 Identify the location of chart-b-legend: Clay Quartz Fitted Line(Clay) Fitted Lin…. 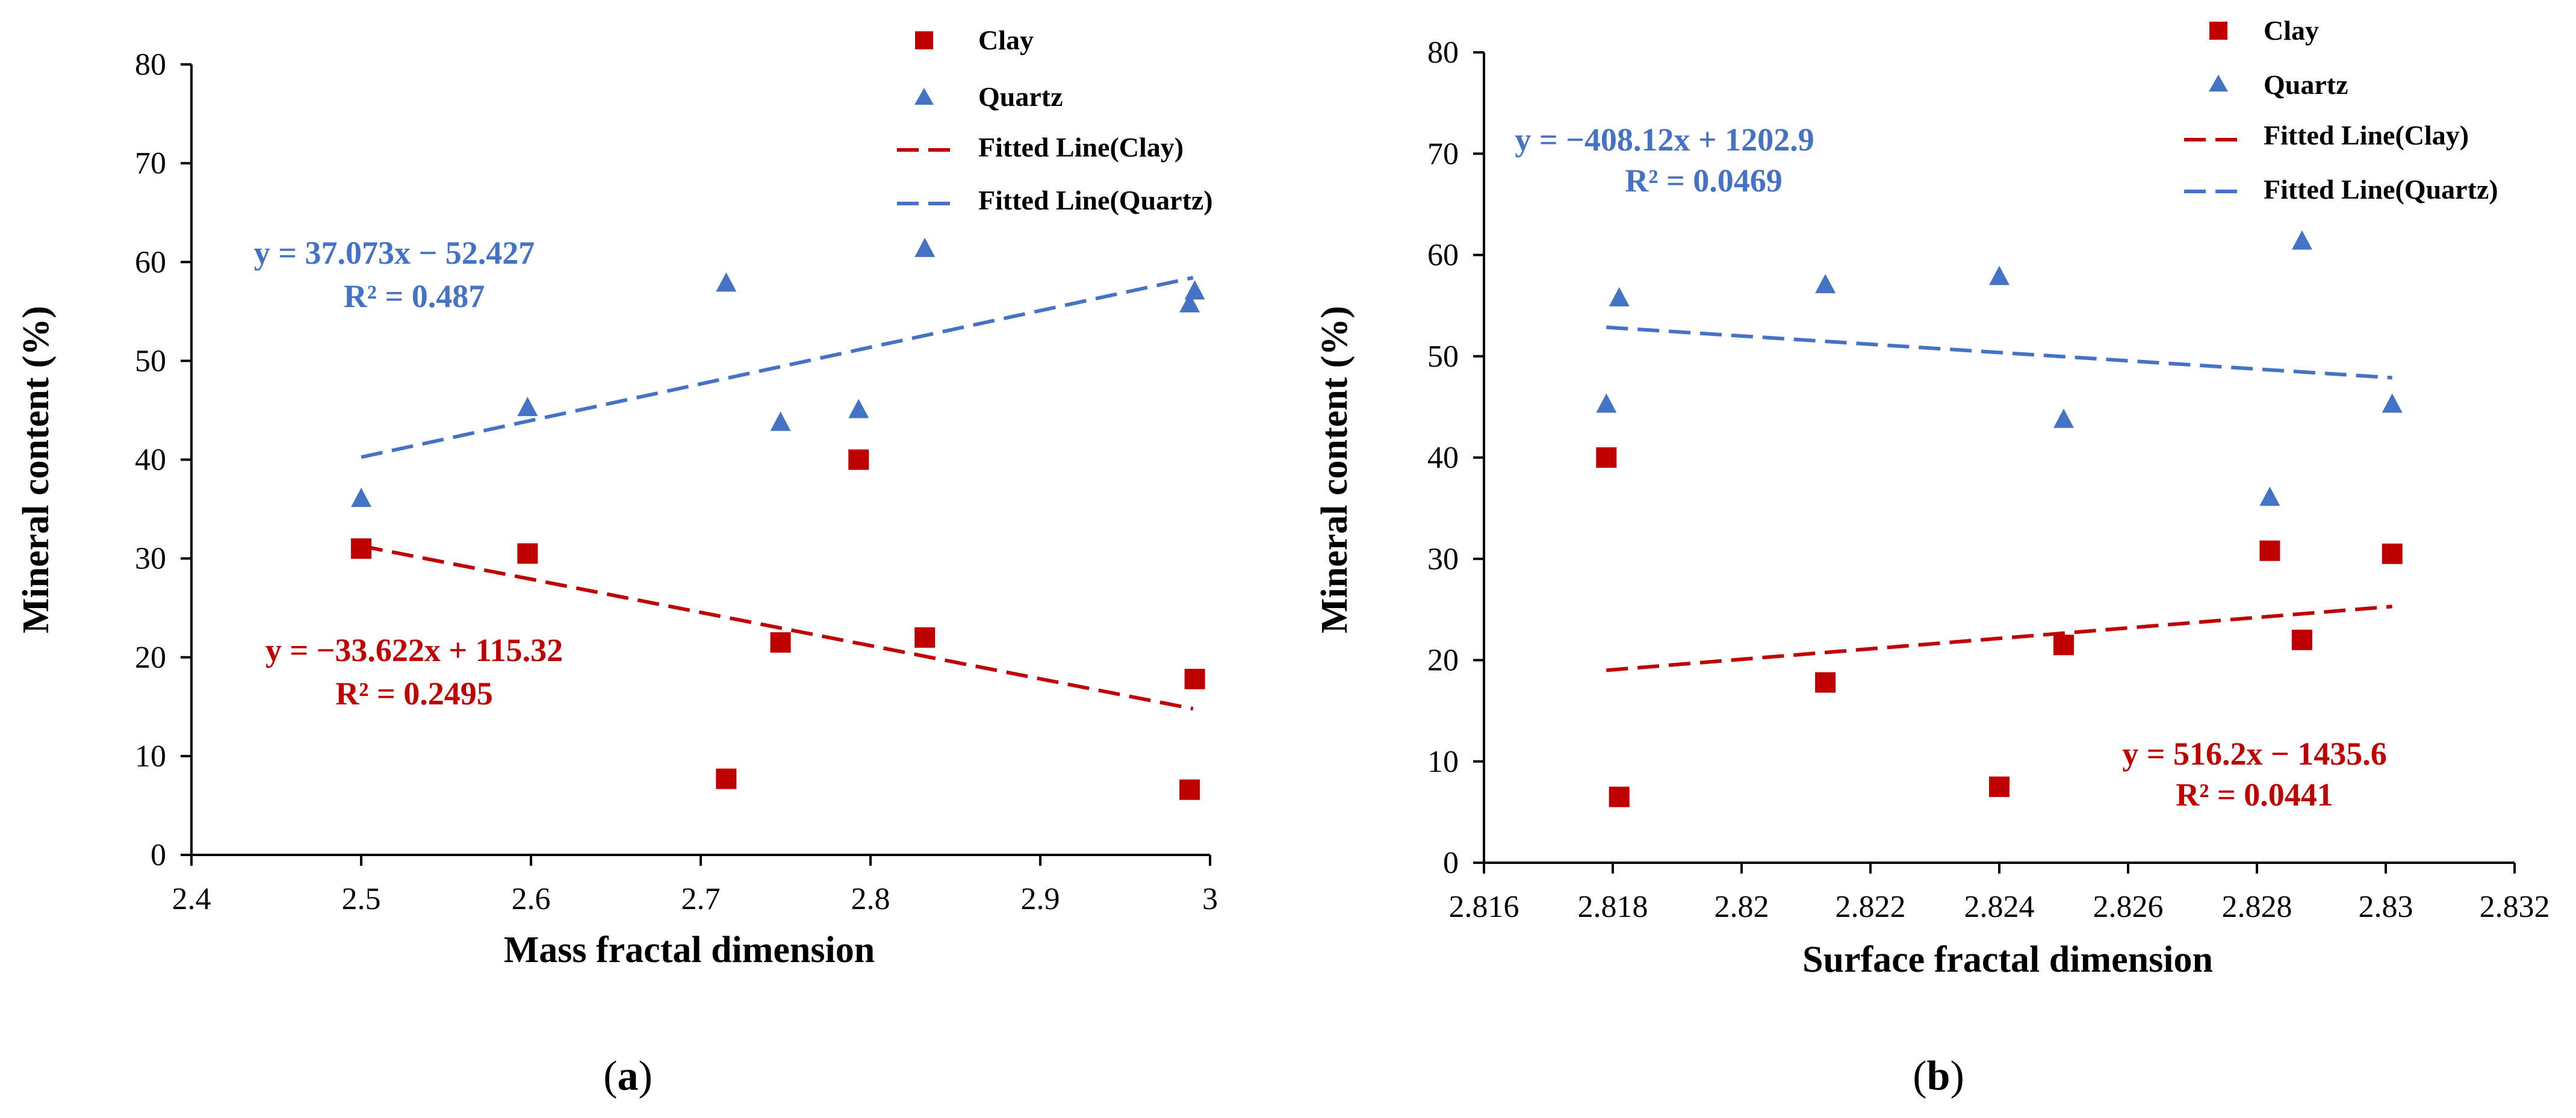
(2341, 110).